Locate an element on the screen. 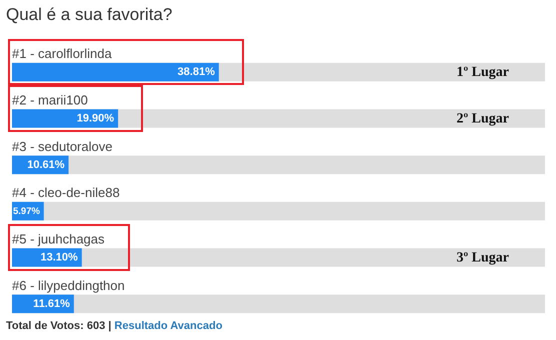 The height and width of the screenshot is (340, 556). y-tick-label: #4 - cleo-de-nile88 is located at coordinates (66, 192).